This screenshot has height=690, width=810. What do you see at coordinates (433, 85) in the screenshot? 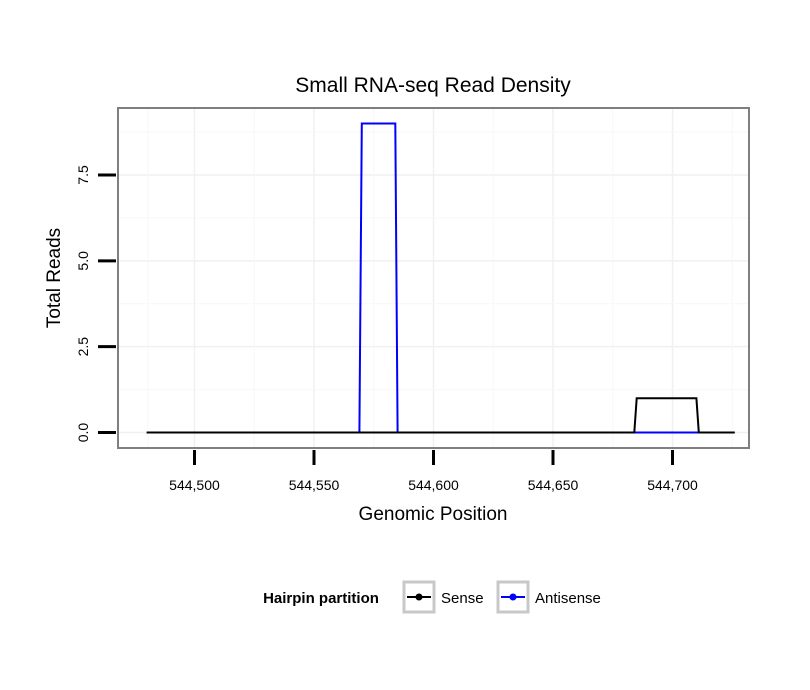
I see `chart-title: Small RNA-seq Read Density` at bounding box center [433, 85].